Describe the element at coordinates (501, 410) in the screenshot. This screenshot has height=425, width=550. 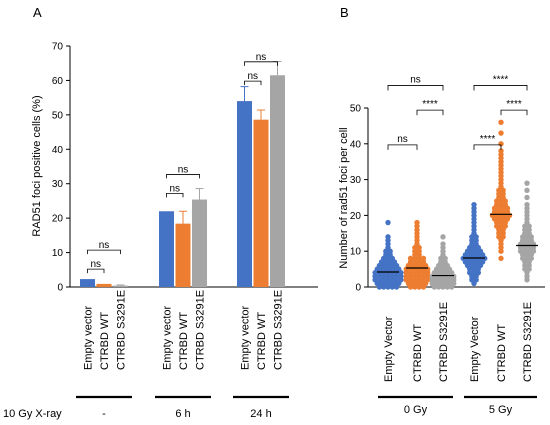
I see `panel-b-group-label: 5 Gy` at that location.